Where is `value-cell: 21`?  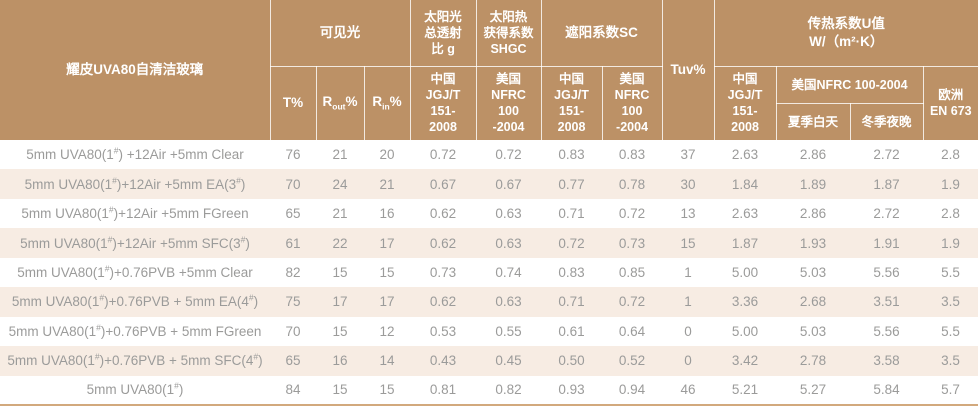 value-cell: 21 is located at coordinates (340, 155).